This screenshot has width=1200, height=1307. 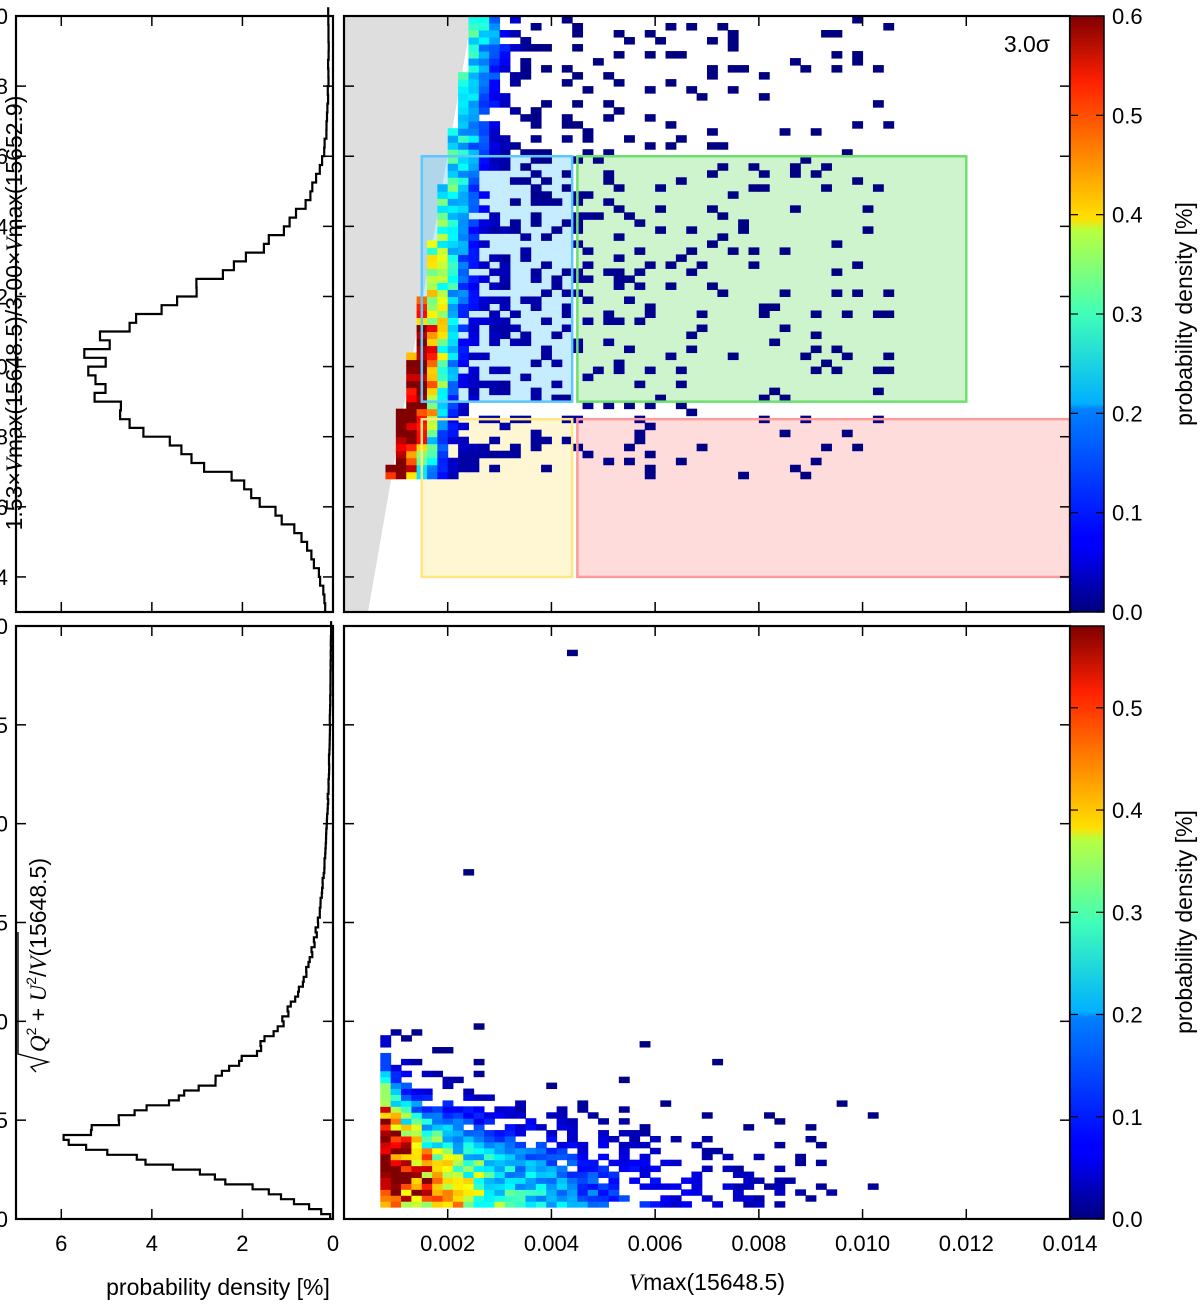 What do you see at coordinates (152, 1243) in the screenshot?
I see `x-tick-label: 4` at bounding box center [152, 1243].